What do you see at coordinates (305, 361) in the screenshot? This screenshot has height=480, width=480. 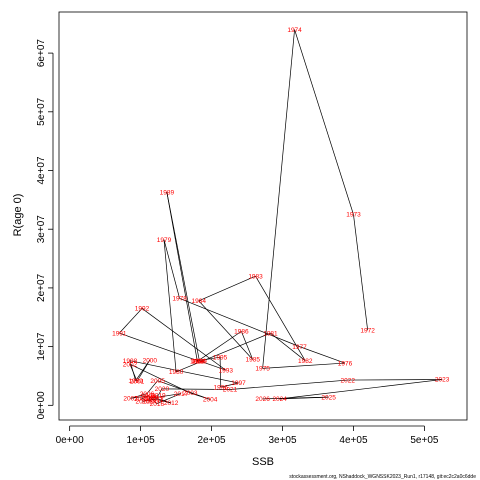 I see `point-label-1982: 1982` at bounding box center [305, 361].